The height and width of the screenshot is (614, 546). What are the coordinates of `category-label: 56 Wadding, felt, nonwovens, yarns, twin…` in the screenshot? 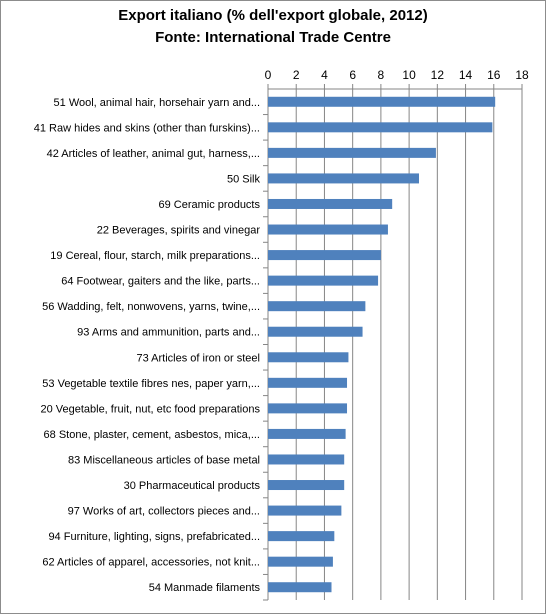 It's located at (151, 307).